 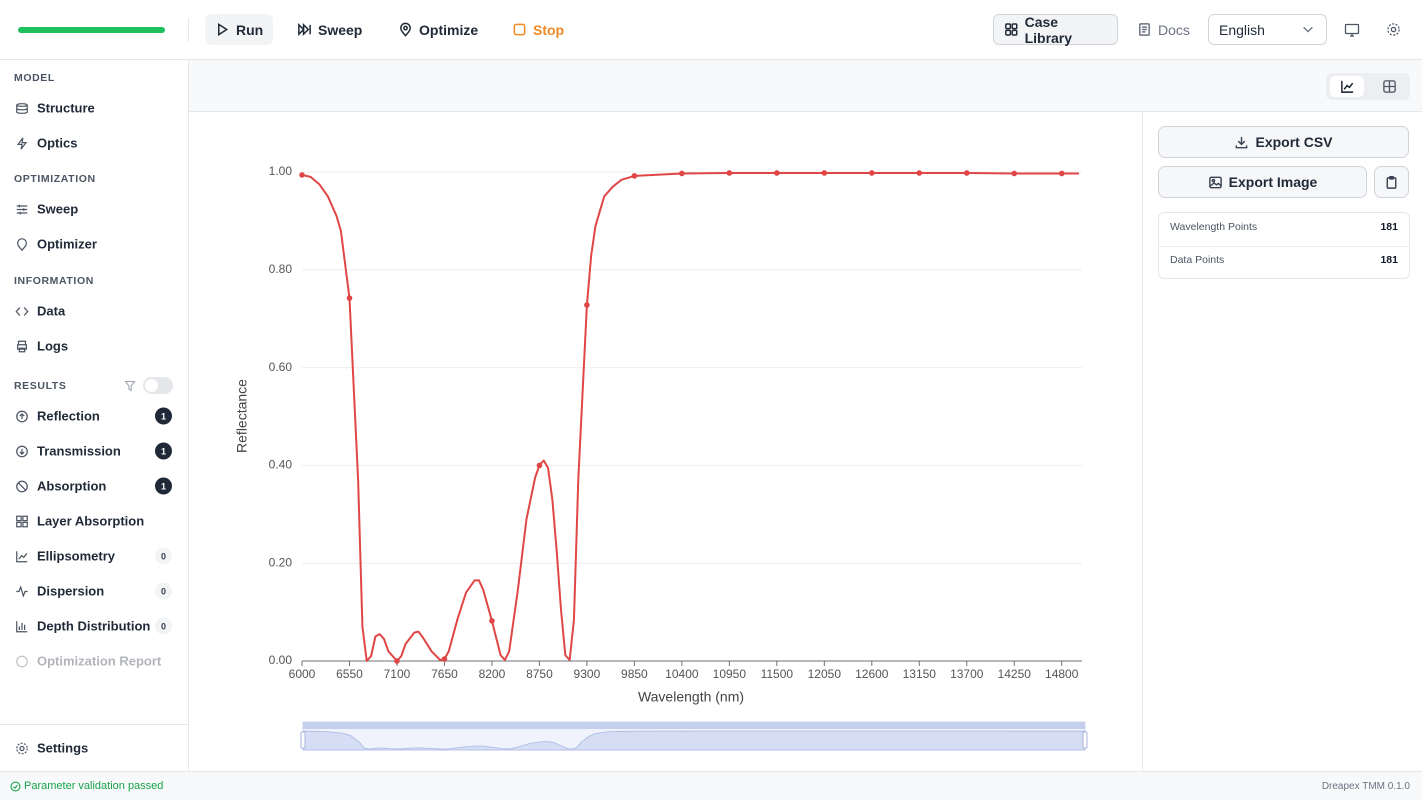 I want to click on view-toggle, so click(x=1368, y=86).